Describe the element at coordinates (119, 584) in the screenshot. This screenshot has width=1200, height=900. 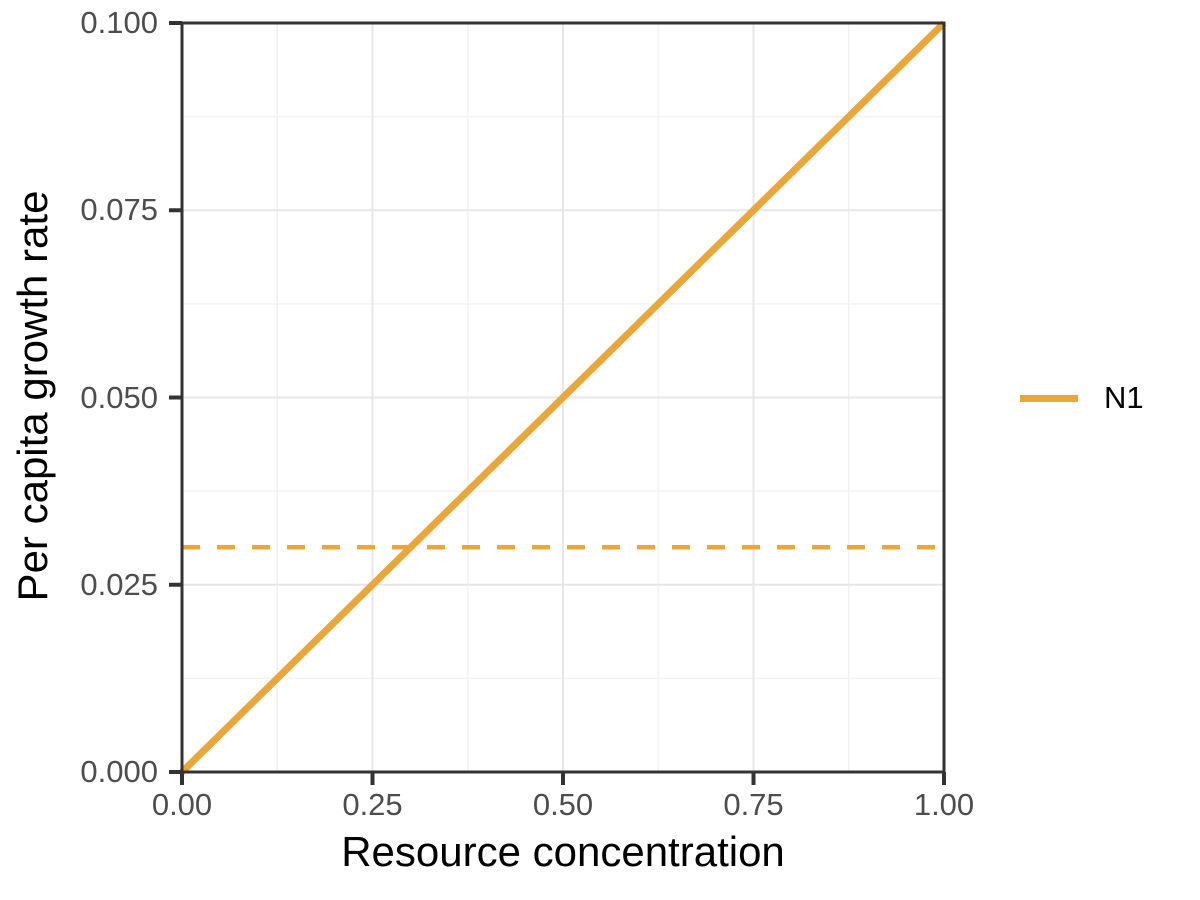
I see `y-tick-label: 0.025` at that location.